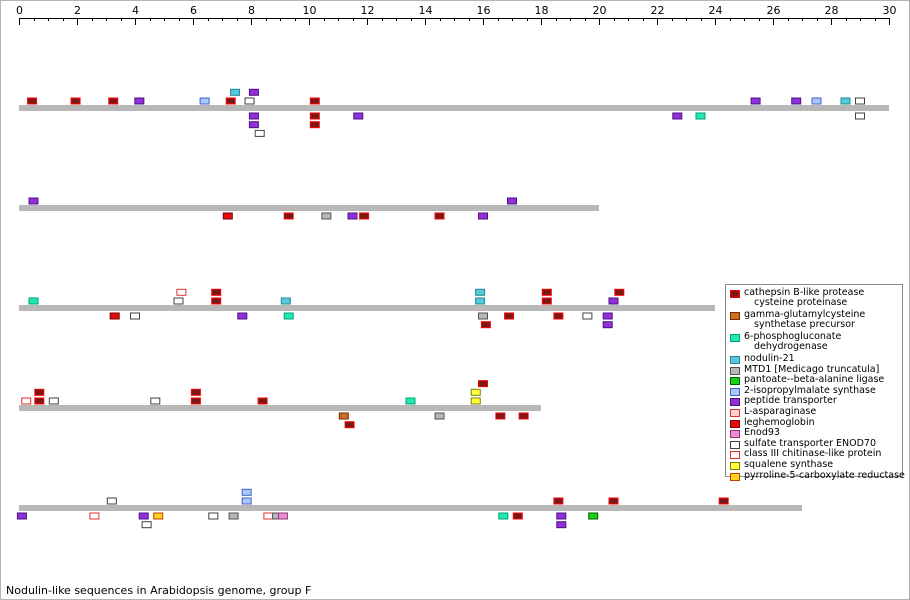  I want to click on legend-label-continuation: dehydrogenase, so click(791, 346).